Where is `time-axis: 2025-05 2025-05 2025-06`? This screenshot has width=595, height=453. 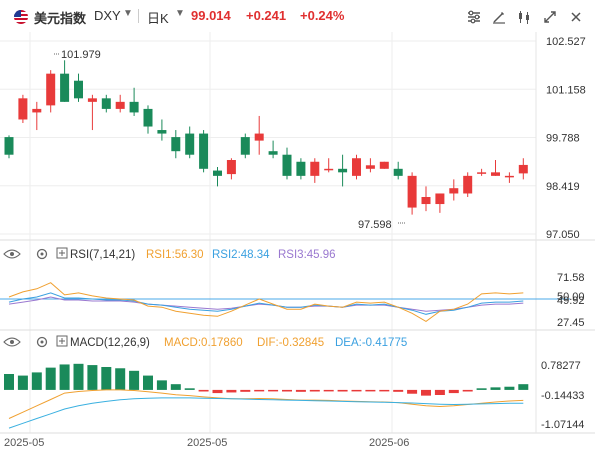 time-axis: 2025-05 2025-05 2025-06 is located at coordinates (206, 443).